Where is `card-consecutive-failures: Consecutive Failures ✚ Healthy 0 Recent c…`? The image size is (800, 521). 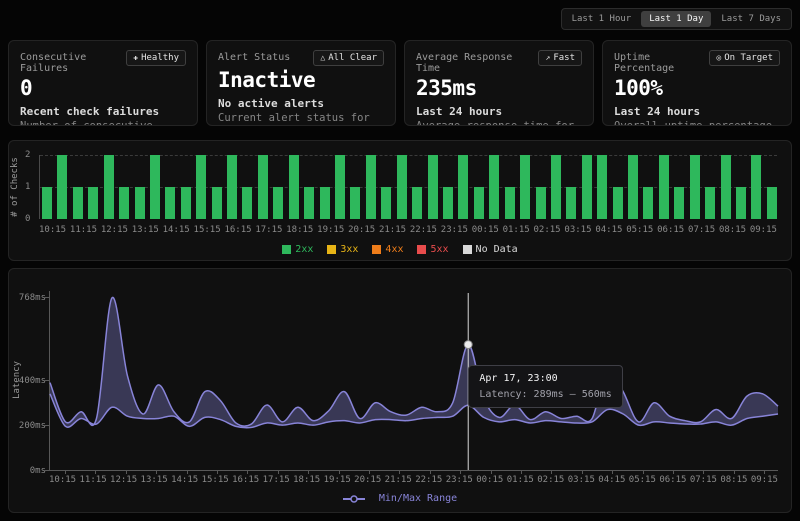
card-consecutive-failures: Consecutive Failures ✚ Healthy 0 Recent c… is located at coordinates (103, 83).